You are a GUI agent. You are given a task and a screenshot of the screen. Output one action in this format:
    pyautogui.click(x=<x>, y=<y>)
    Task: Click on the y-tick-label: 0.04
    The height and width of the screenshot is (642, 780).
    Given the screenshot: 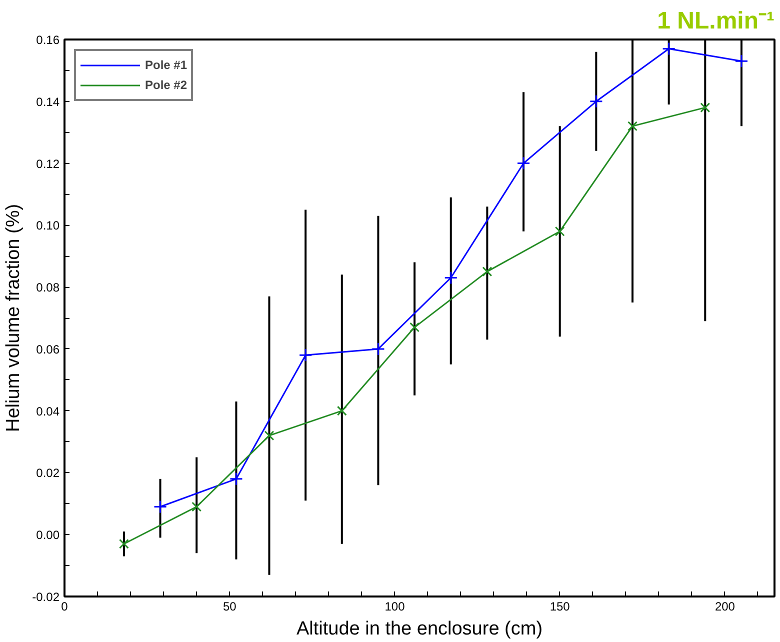 What is the action you would take?
    pyautogui.click(x=48, y=411)
    